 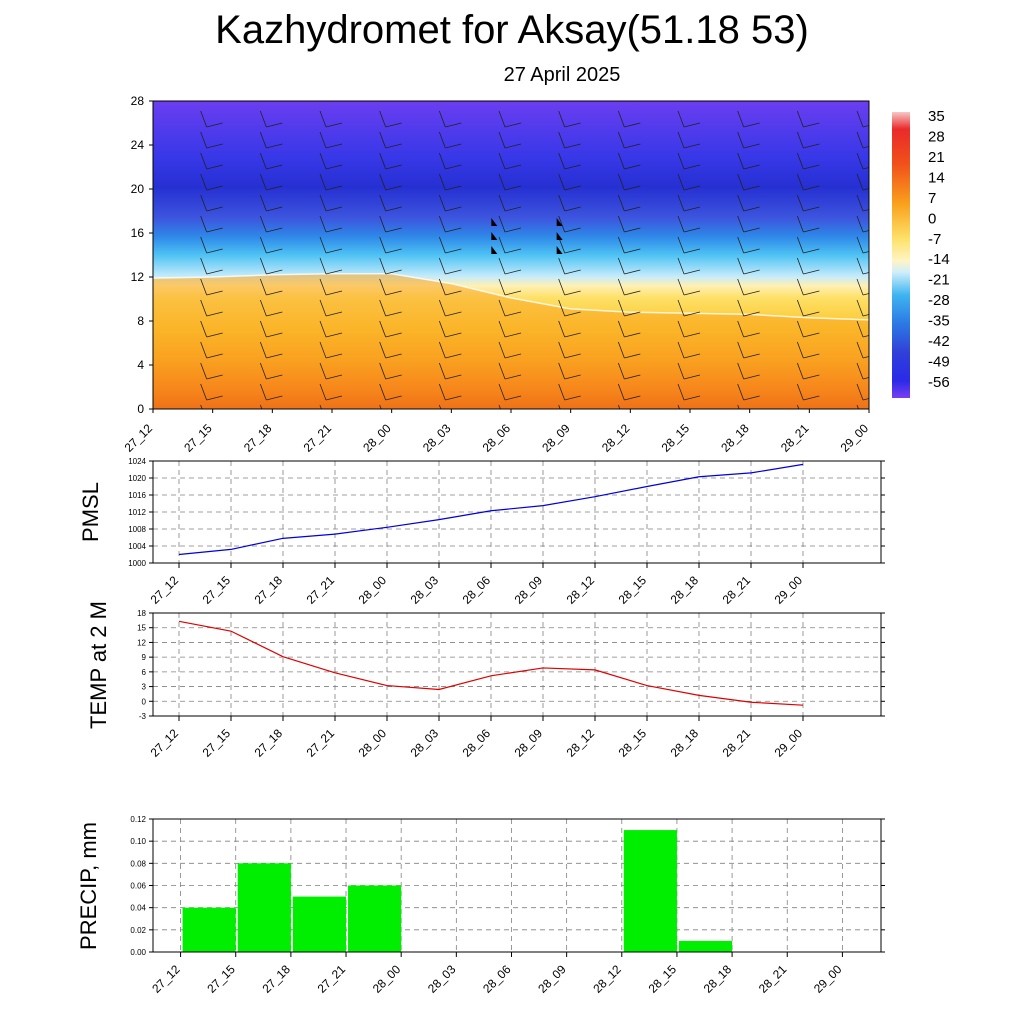 I want to click on y-tick-label: 15, so click(x=141, y=628).